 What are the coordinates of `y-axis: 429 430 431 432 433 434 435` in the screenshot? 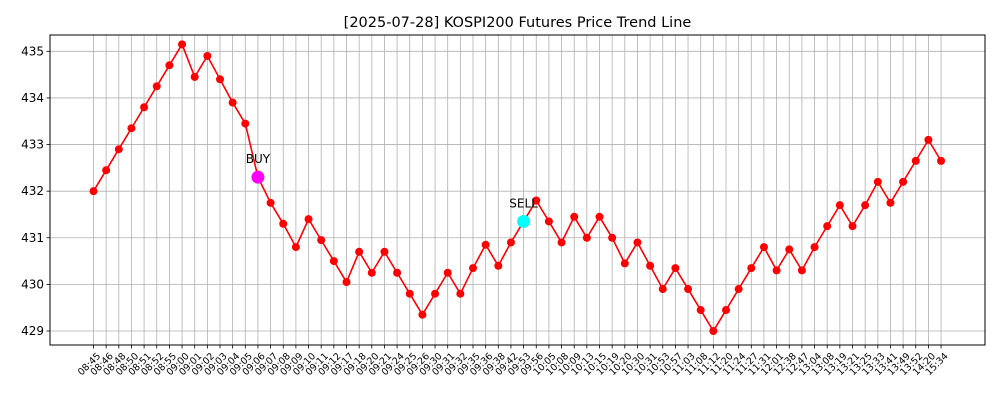 It's located at (35, 191).